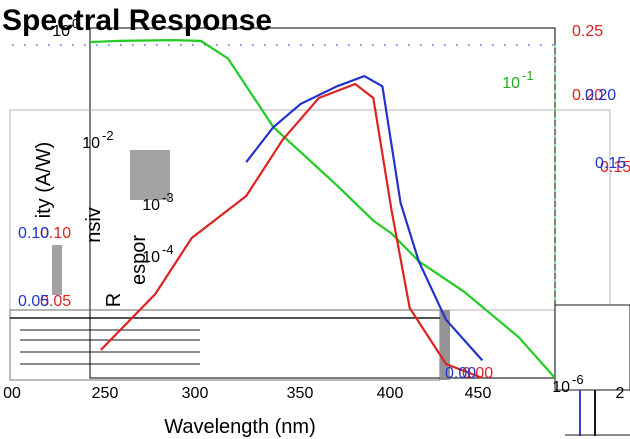  I want to click on y-left-inner-tick: 10, so click(511, 83).